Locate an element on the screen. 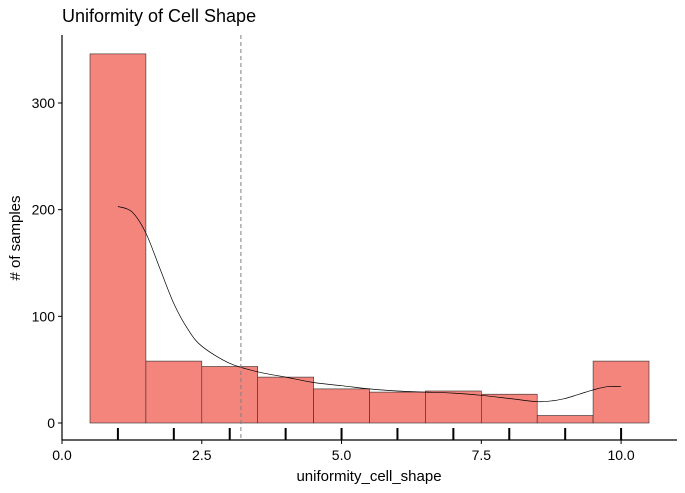 The width and height of the screenshot is (685, 493). x-tick-label: 10.0 is located at coordinates (620, 455).